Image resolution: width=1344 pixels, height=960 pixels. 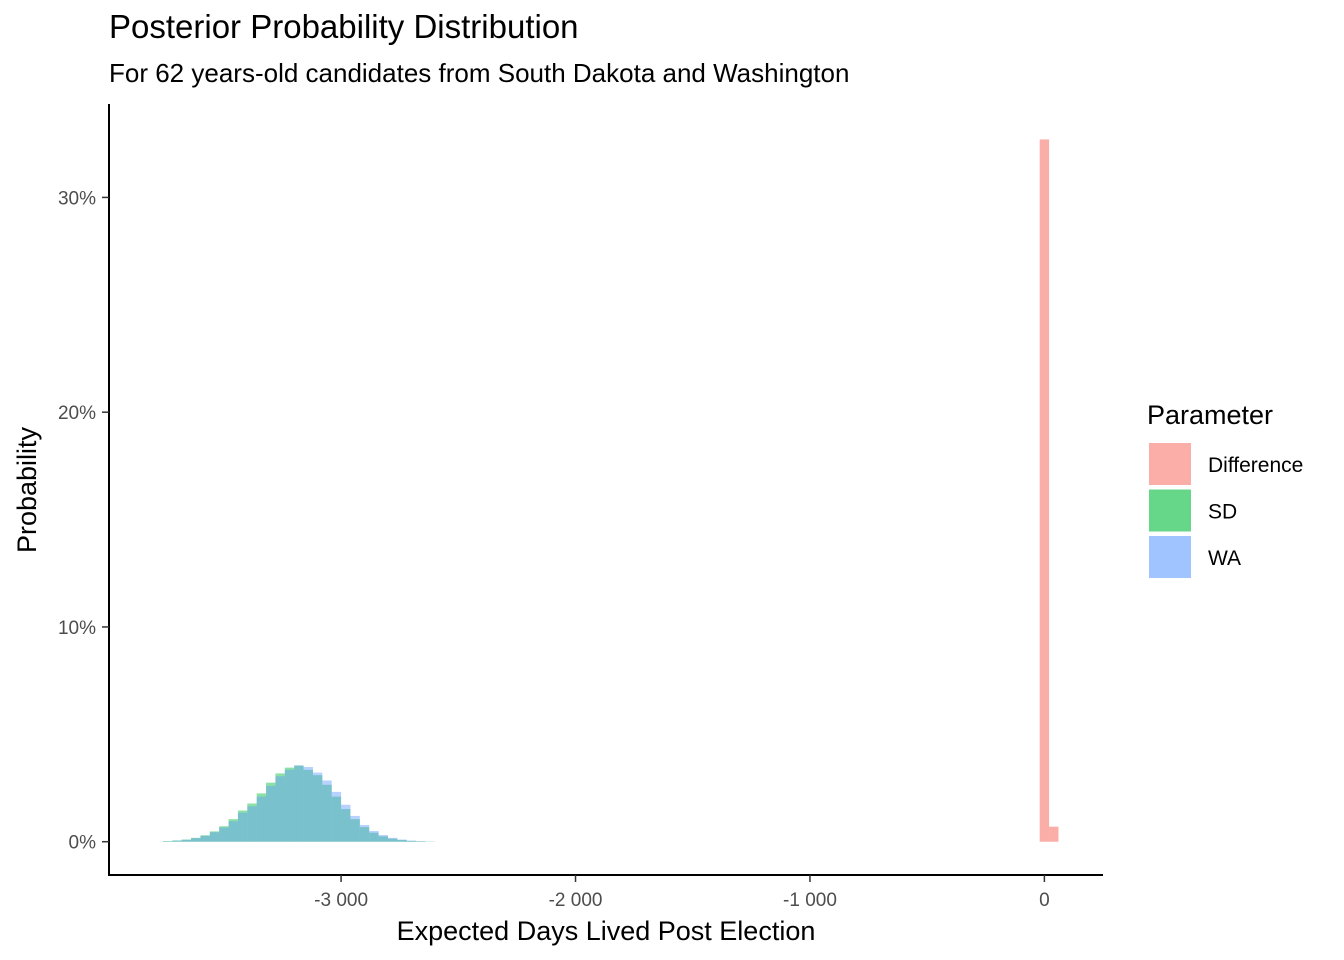 What do you see at coordinates (1170, 510) in the screenshot?
I see `legend-swatch-sd` at bounding box center [1170, 510].